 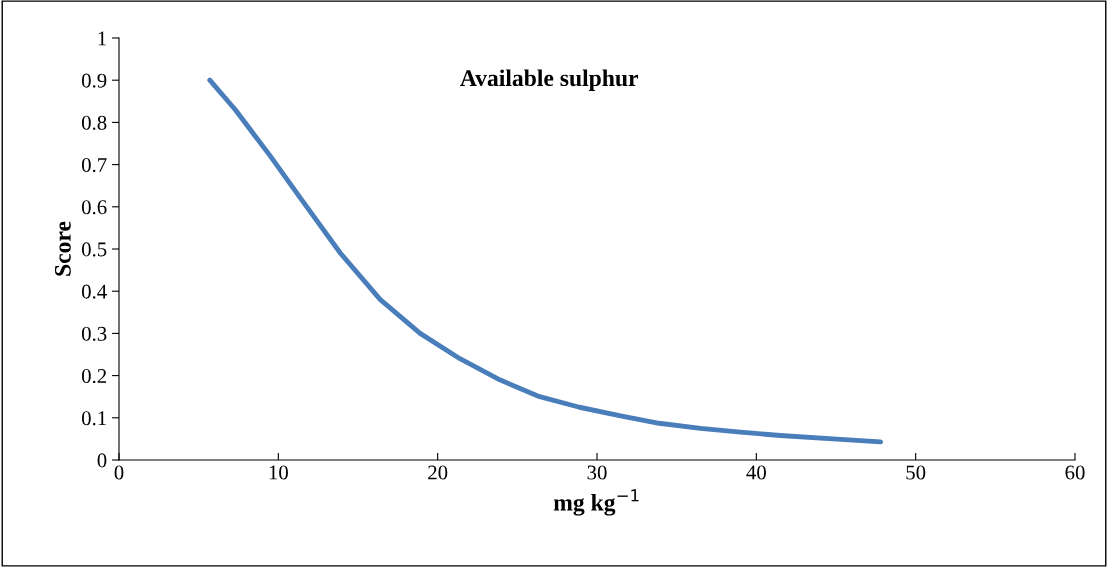 I want to click on x-tick-label: 20, so click(x=438, y=472).